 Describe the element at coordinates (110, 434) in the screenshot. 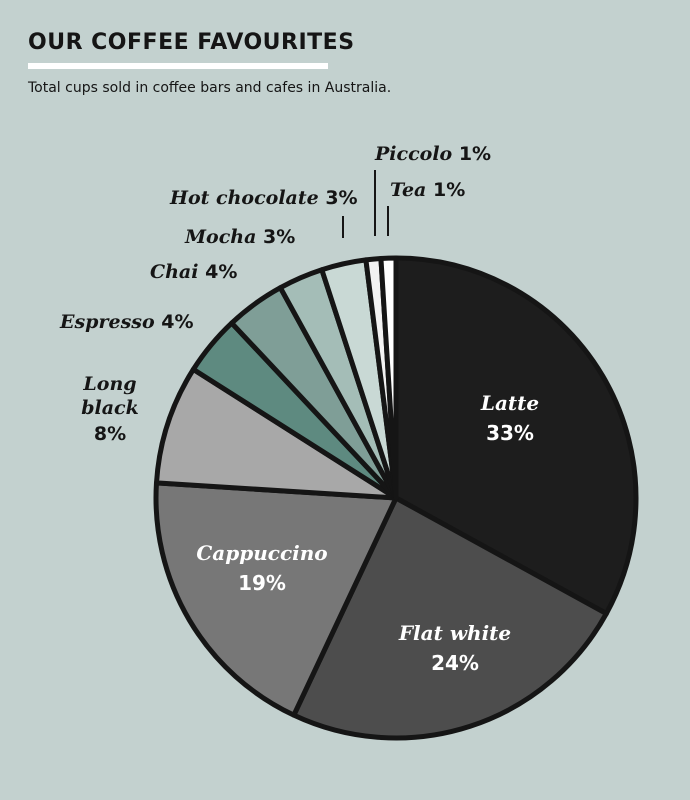

I see `slice-value-long-black: 8%` at that location.